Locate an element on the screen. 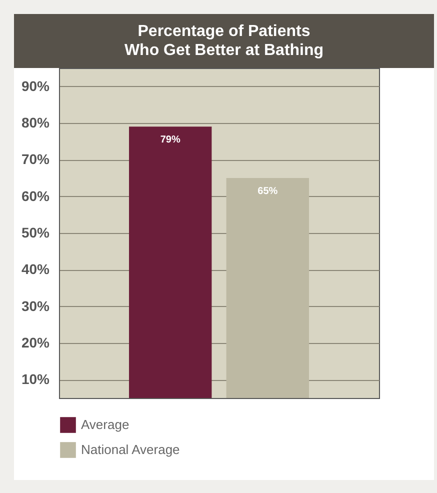  y-tick-label: 40% is located at coordinates (35, 269).